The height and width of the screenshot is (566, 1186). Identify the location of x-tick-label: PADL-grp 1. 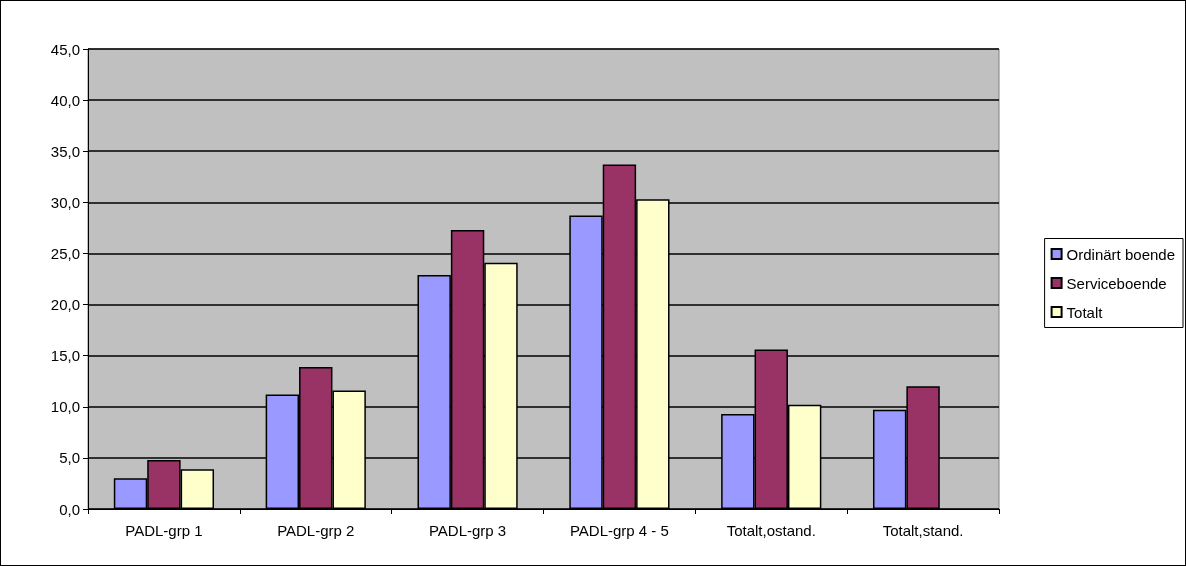
(164, 530).